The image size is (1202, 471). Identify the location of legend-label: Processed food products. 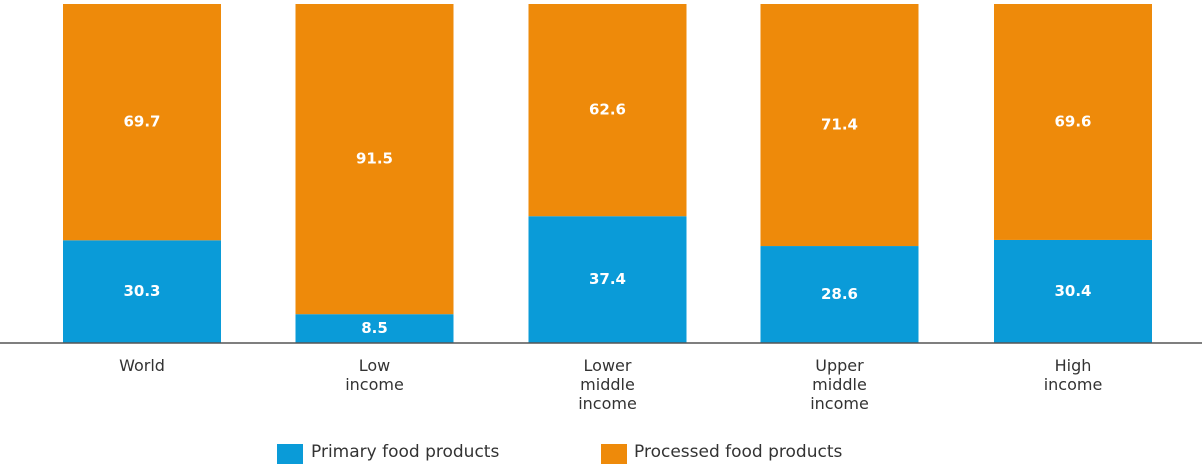
(738, 452).